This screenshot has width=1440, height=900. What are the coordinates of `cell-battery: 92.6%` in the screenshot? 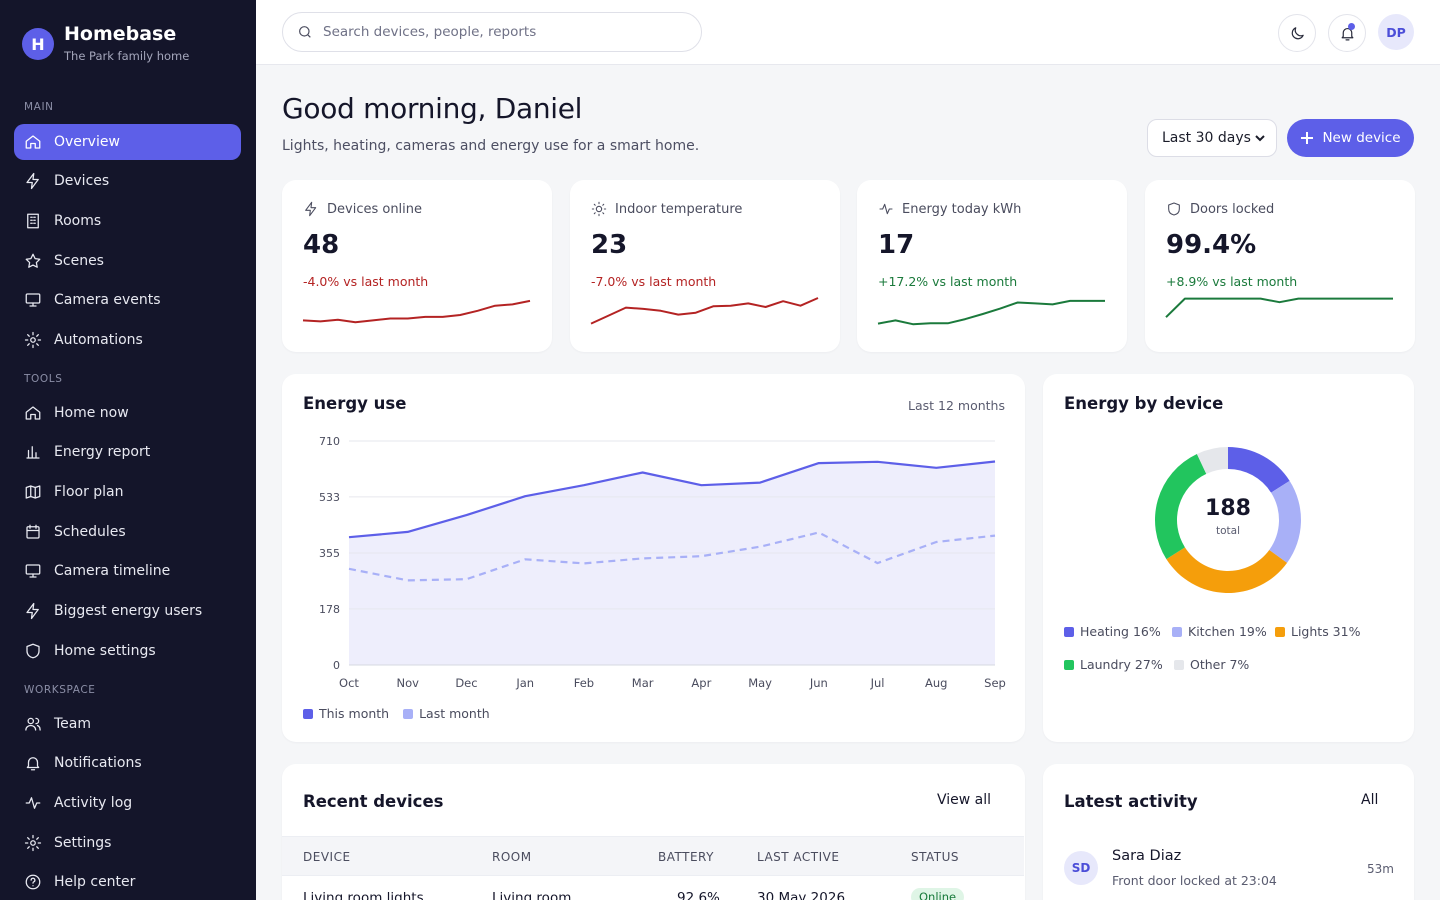 It's located at (698, 895).